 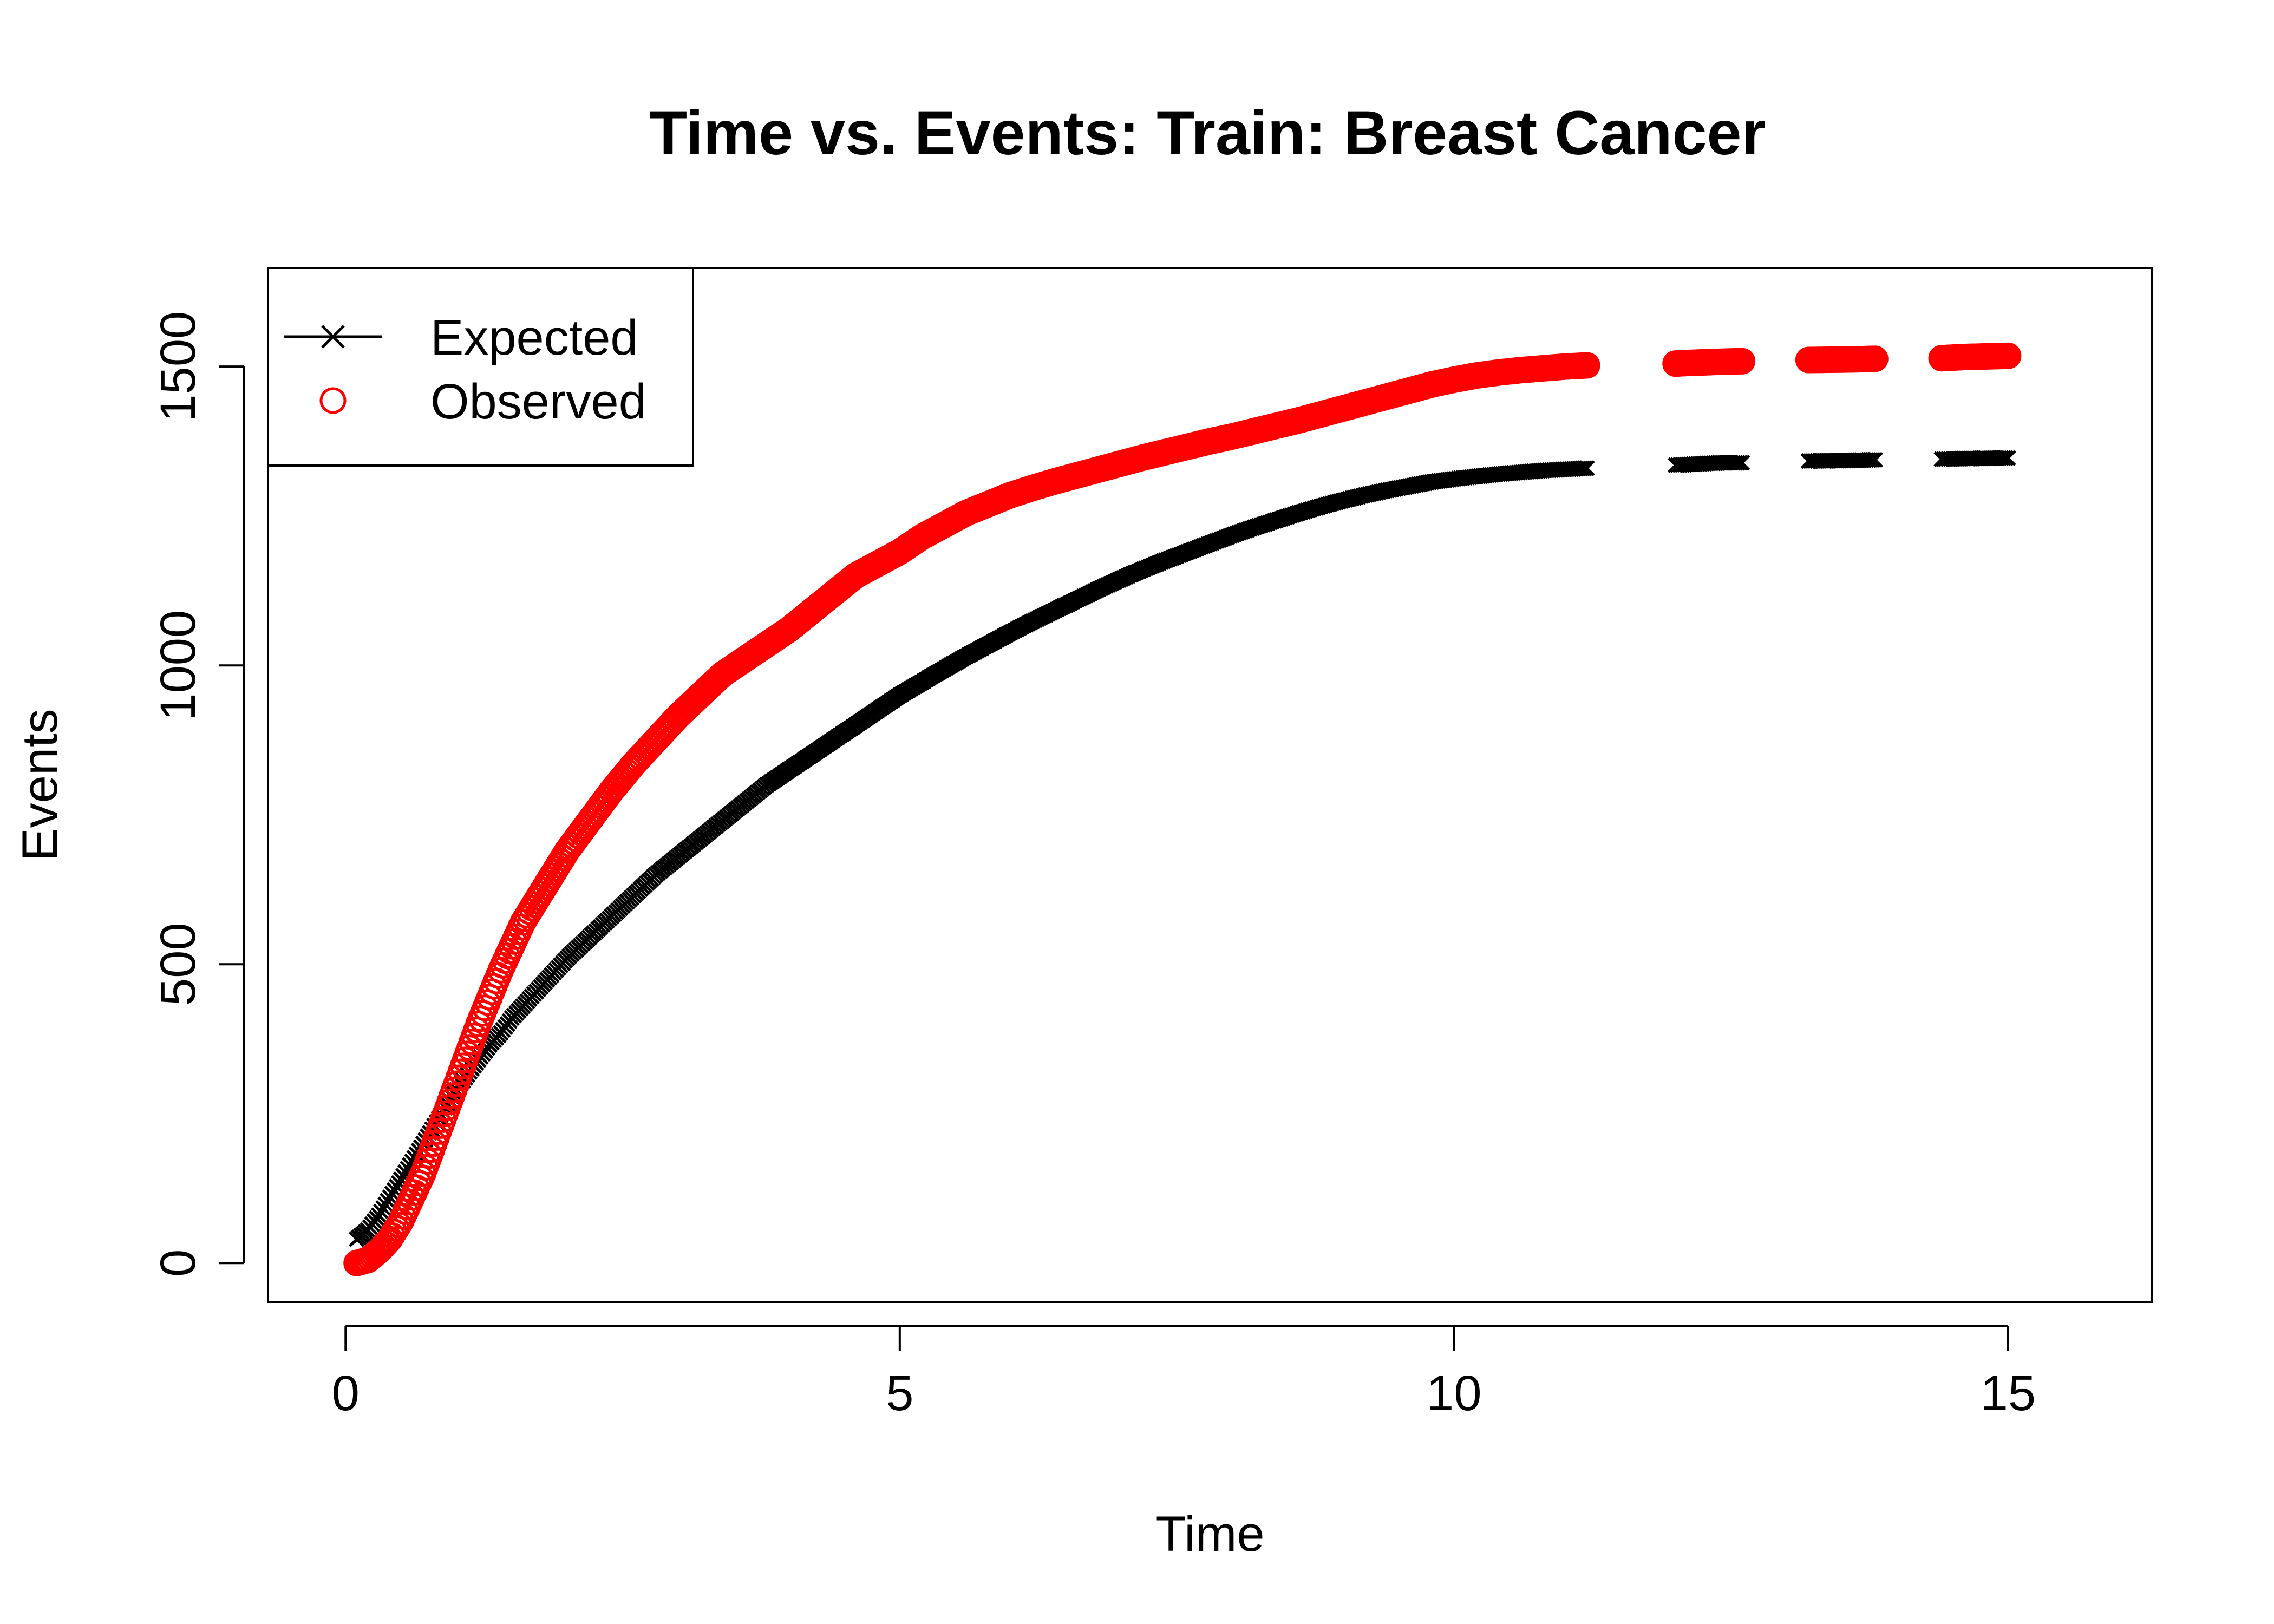 I want to click on y-tick-label: 1000, so click(x=179, y=665).